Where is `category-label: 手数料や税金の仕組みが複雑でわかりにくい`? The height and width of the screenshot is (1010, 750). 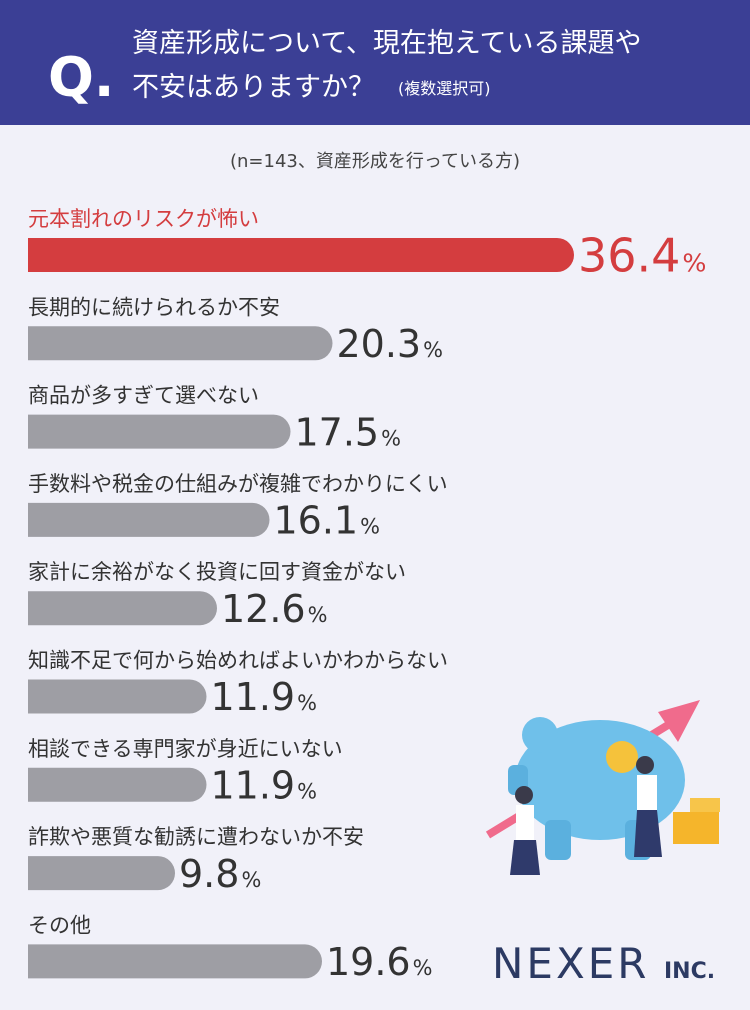
category-label: 手数料や税金の仕組みが複雑でわかりにくい is located at coordinates (238, 484).